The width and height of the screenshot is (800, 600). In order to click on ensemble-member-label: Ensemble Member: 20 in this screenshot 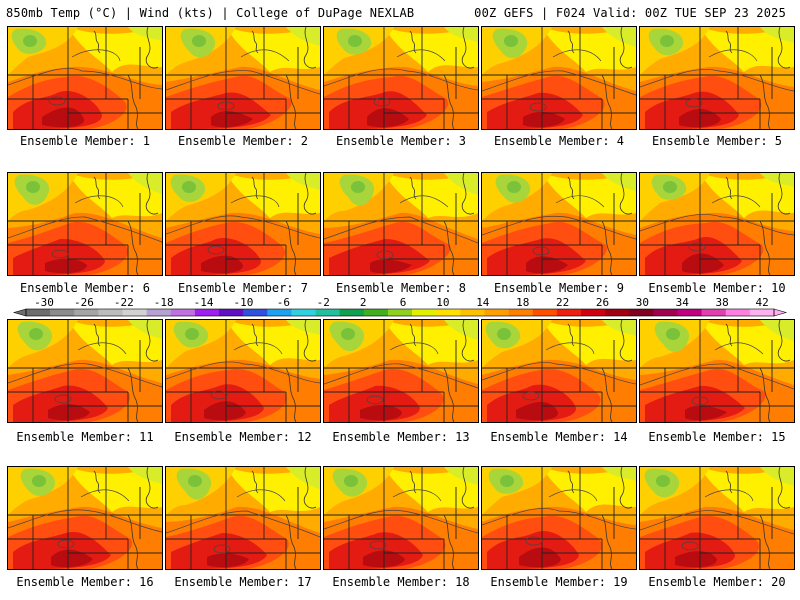, I will do `click(717, 582)`.